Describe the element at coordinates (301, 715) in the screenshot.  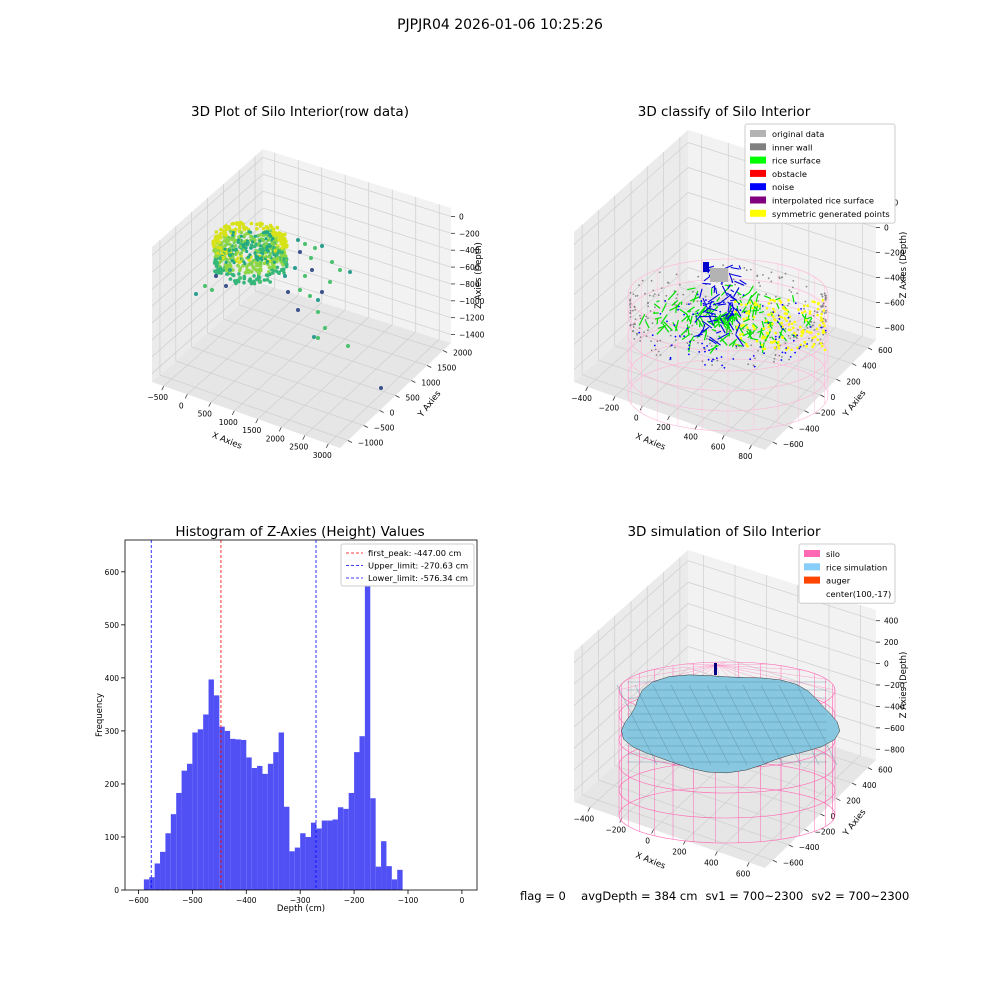
I see `plot-frame` at that location.